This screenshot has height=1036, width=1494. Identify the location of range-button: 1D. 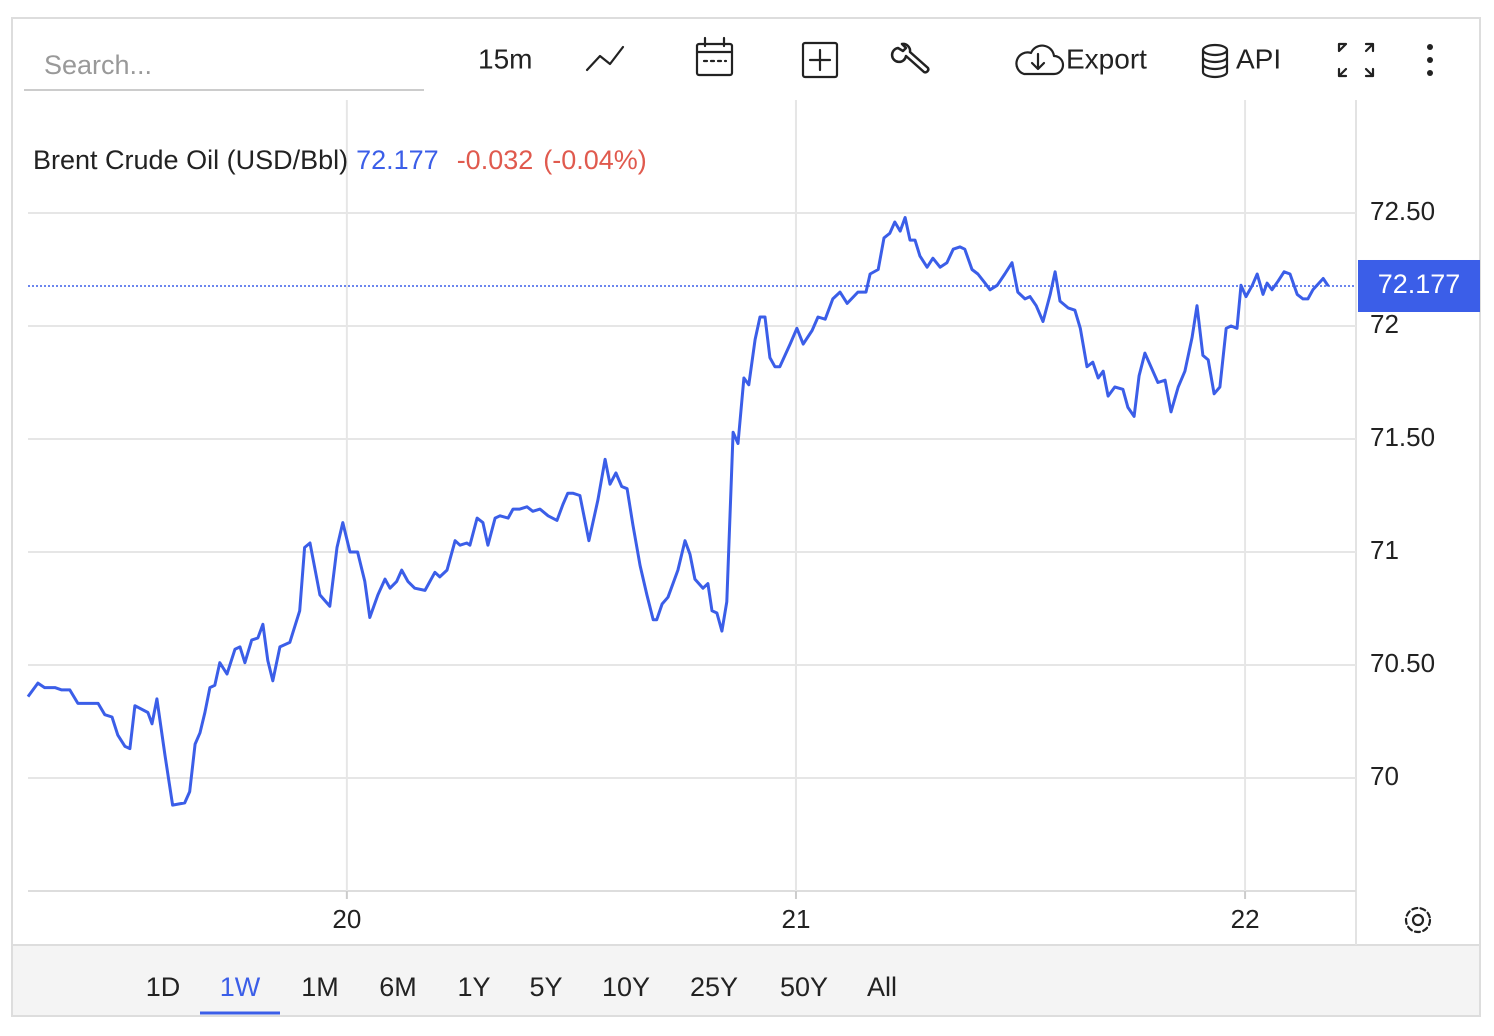
(163, 987).